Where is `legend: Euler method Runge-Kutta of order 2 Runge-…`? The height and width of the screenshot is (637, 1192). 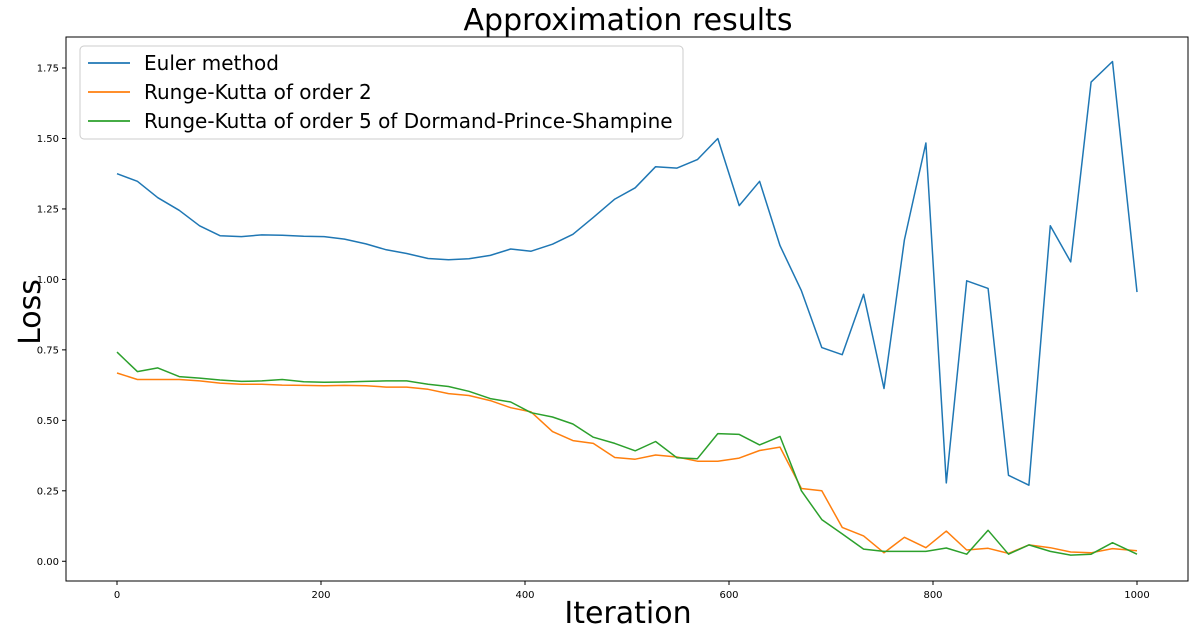 legend: Euler method Runge-Kutta of order 2 Runge-… is located at coordinates (381, 92).